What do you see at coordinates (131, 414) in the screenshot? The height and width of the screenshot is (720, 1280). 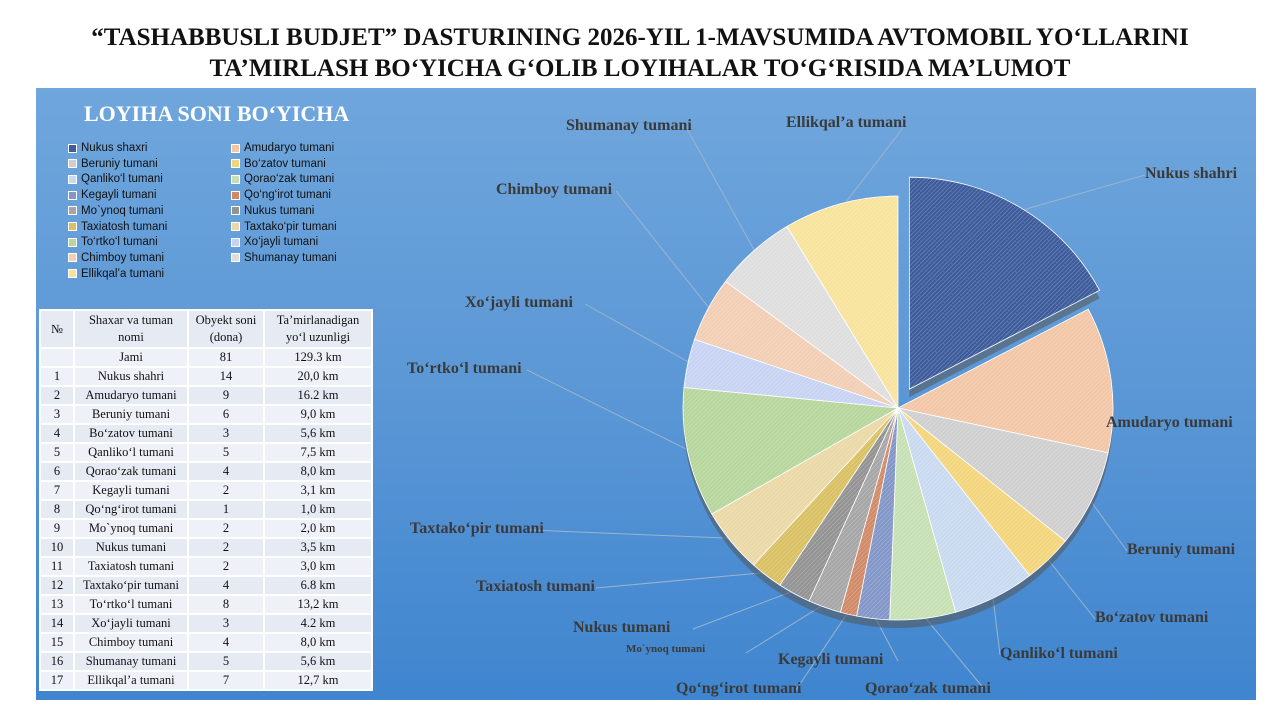 I see `row-name: Beruniy tumani` at bounding box center [131, 414].